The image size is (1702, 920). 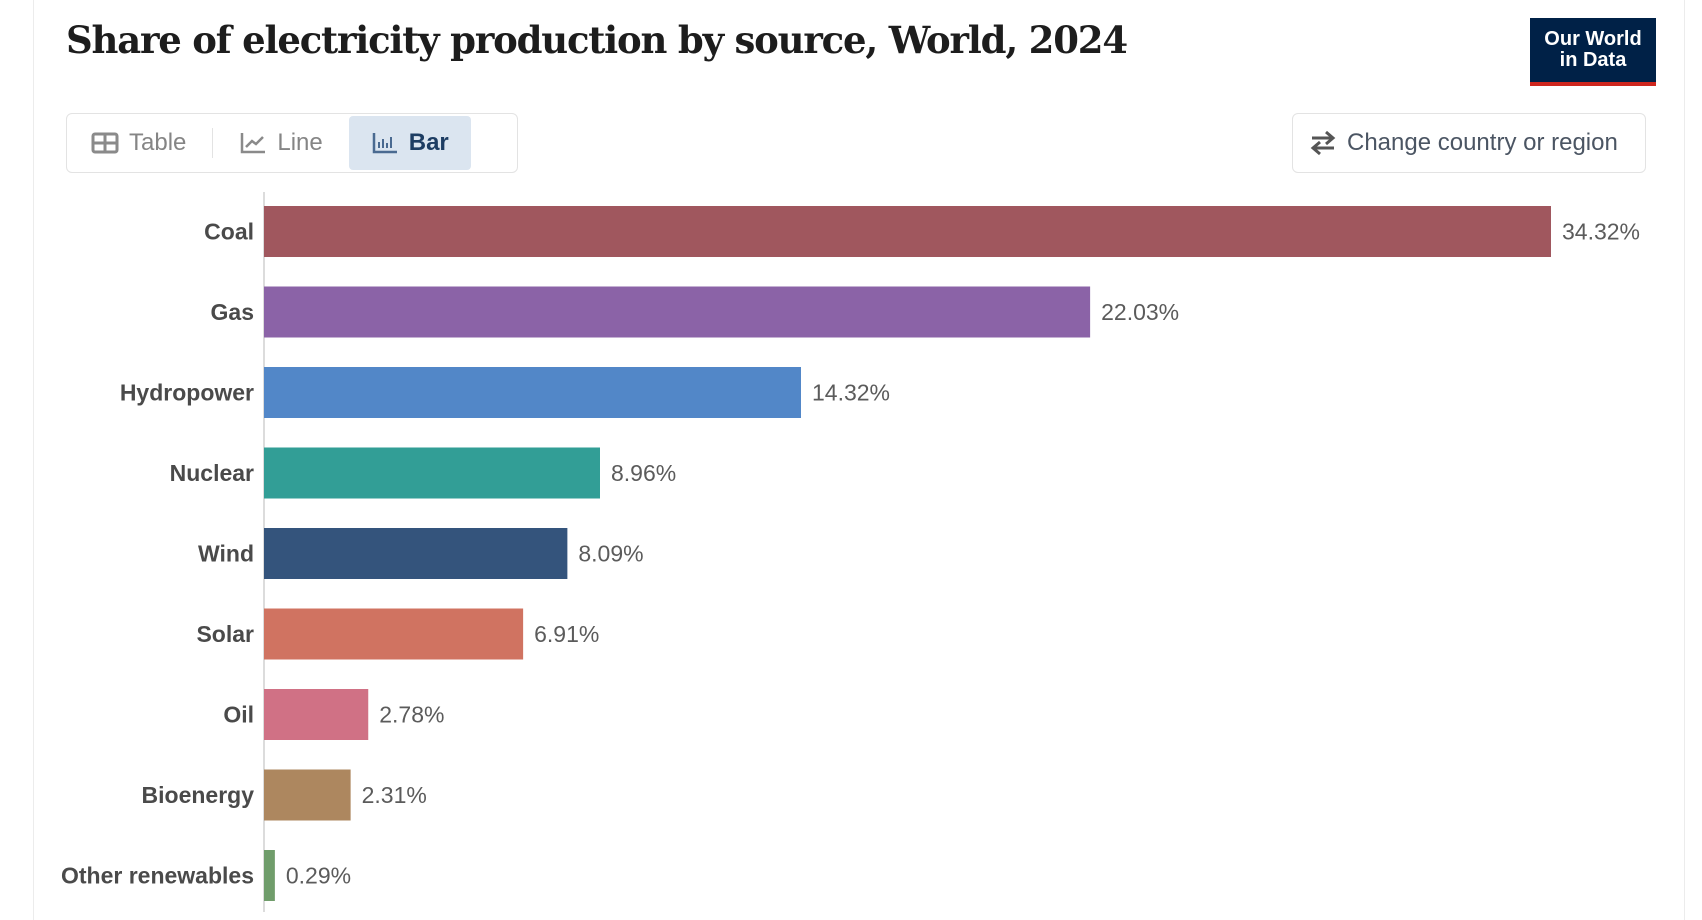 I want to click on bar-gas, so click(x=677, y=312).